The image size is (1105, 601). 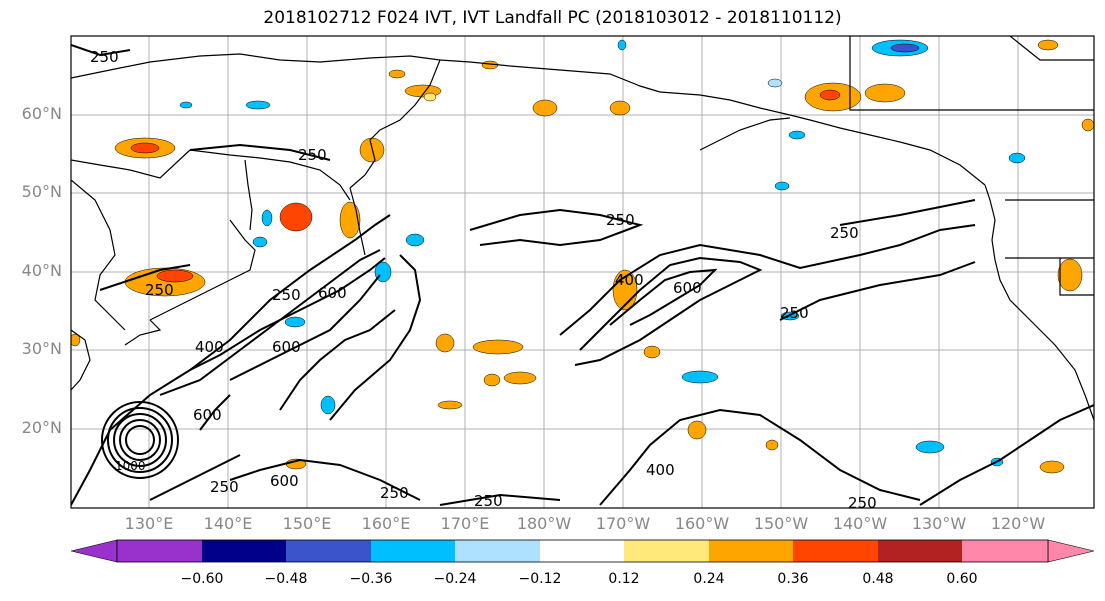 What do you see at coordinates (130, 466) in the screenshot?
I see `contour-label: 1000` at bounding box center [130, 466].